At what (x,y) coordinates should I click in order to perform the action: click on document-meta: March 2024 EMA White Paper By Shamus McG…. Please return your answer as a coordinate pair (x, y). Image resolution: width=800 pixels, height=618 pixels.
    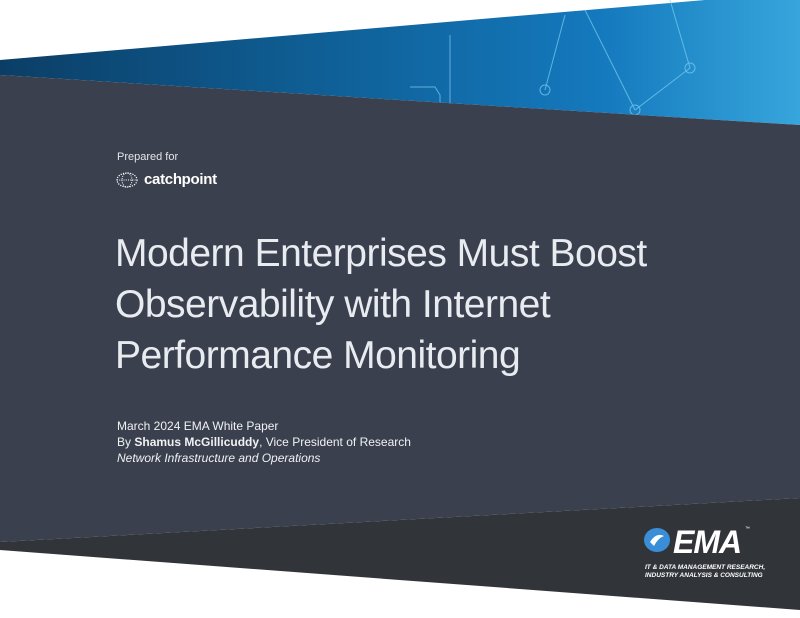
    Looking at the image, I should click on (264, 442).